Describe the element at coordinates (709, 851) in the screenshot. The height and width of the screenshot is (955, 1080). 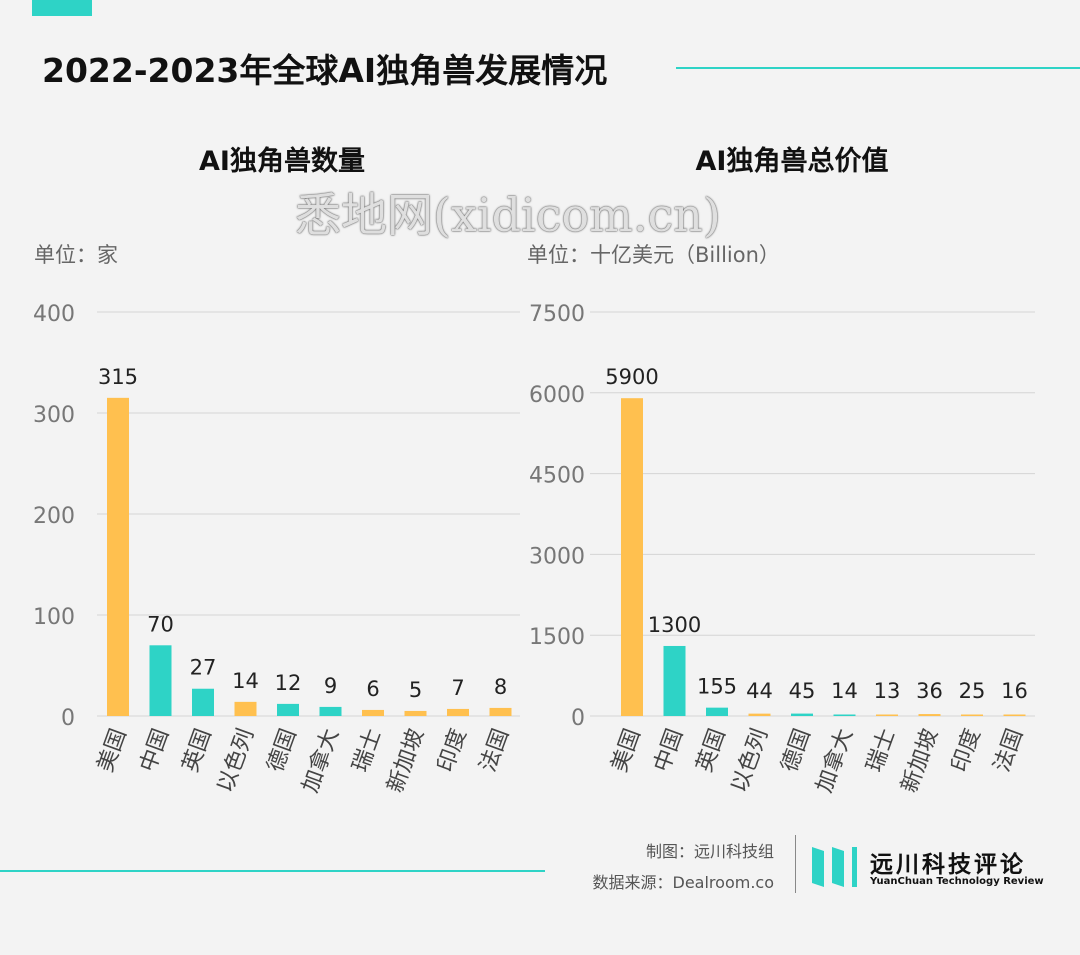
I see `footer-made-by: 制图：远川科技组` at that location.